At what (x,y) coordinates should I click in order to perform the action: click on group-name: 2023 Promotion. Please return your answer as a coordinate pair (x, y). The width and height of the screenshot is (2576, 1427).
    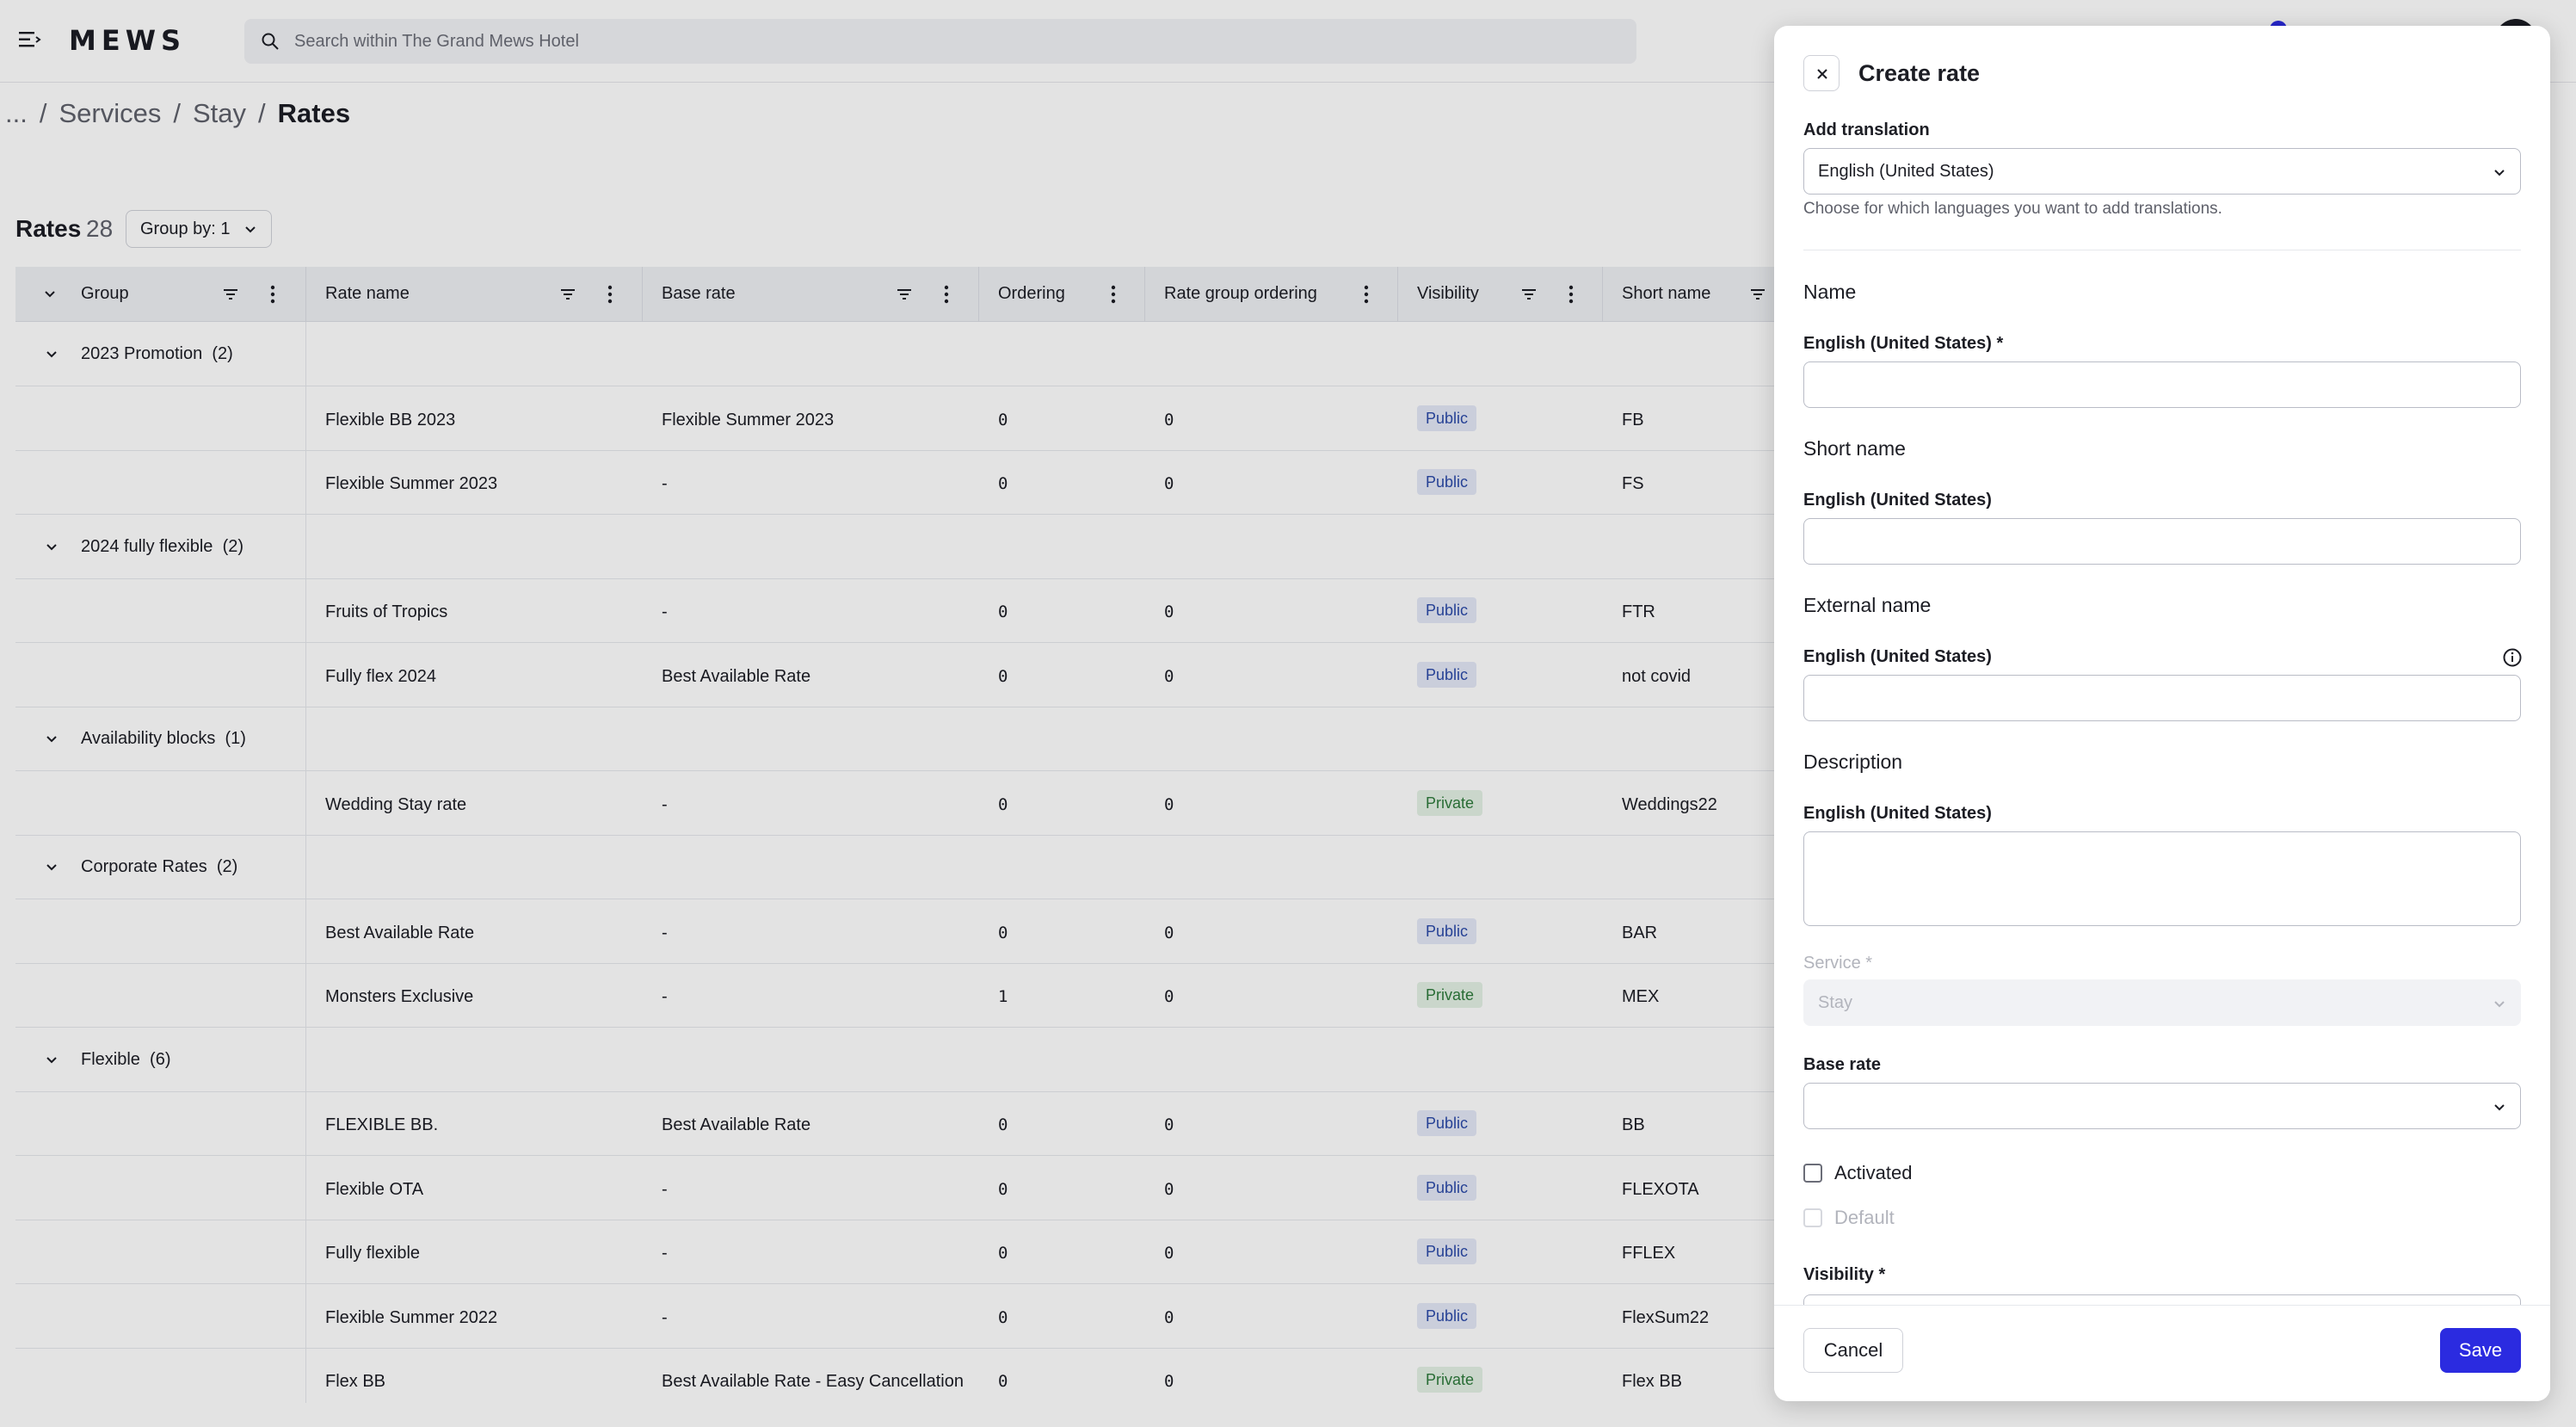
    Looking at the image, I should click on (142, 353).